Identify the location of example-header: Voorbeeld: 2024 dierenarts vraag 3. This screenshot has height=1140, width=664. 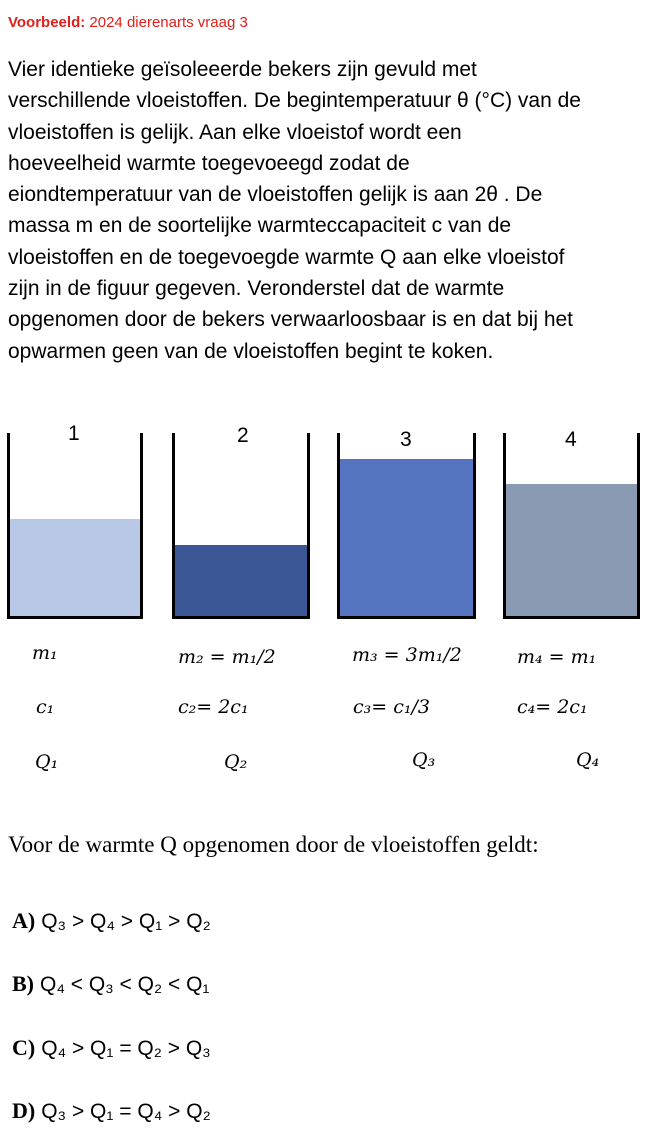
(128, 22).